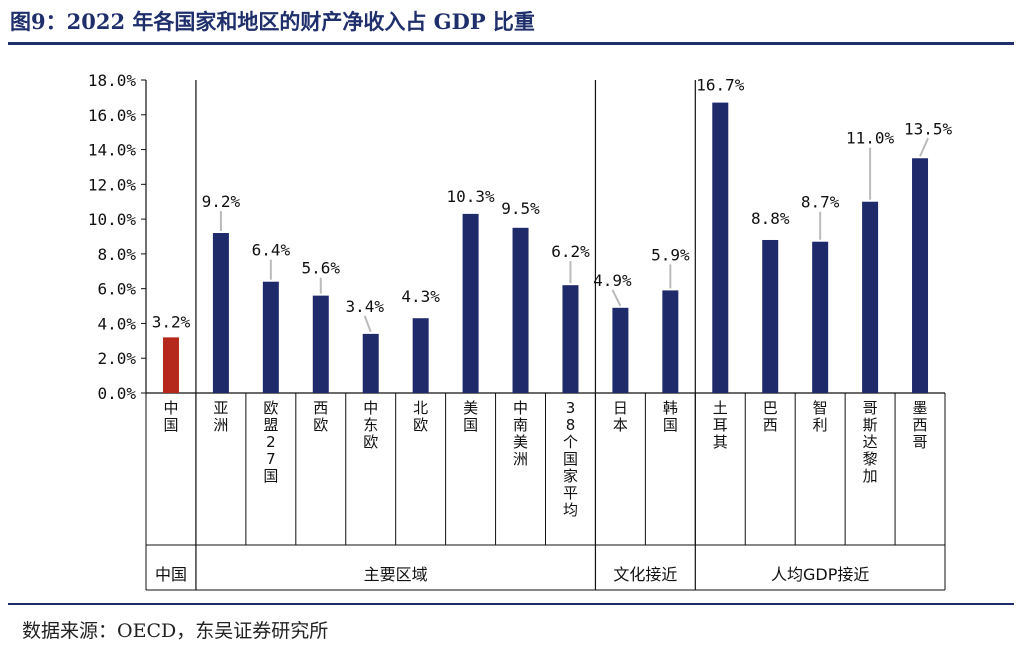  I want to click on category-label-char: 墨, so click(920, 408).